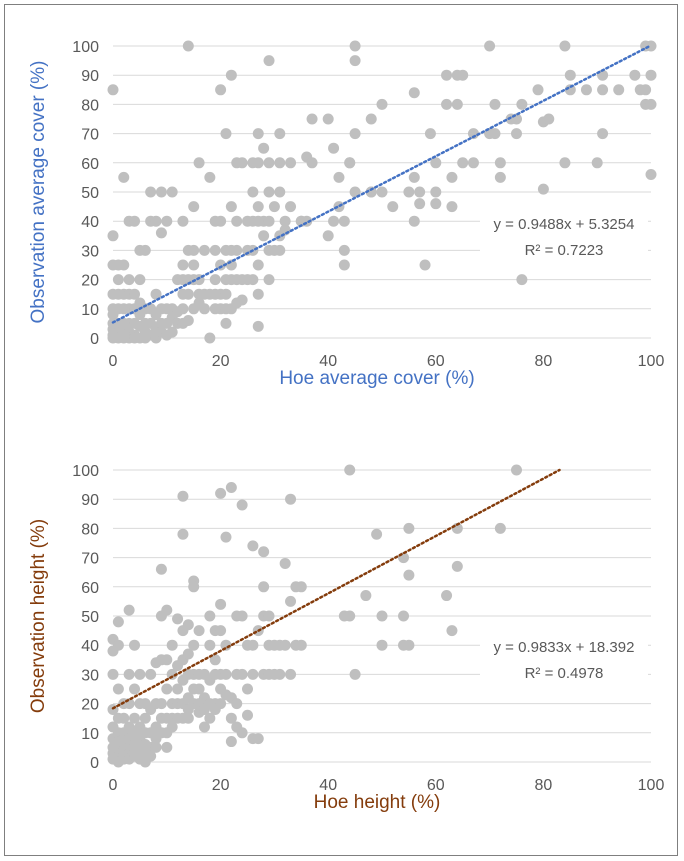 Image resolution: width=684 pixels, height=861 pixels. I want to click on y-tick-label: 0, so click(94, 763).